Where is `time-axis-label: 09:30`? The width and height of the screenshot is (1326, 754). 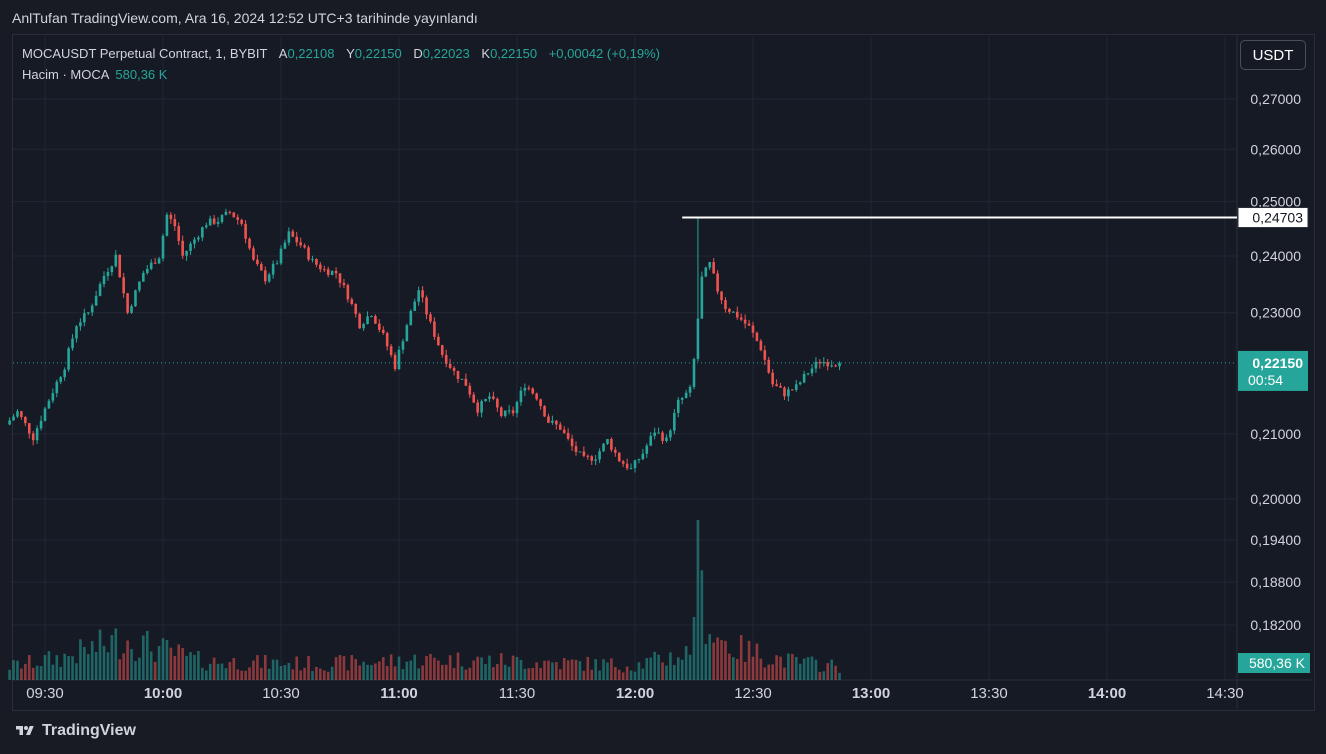 time-axis-label: 09:30 is located at coordinates (45, 693).